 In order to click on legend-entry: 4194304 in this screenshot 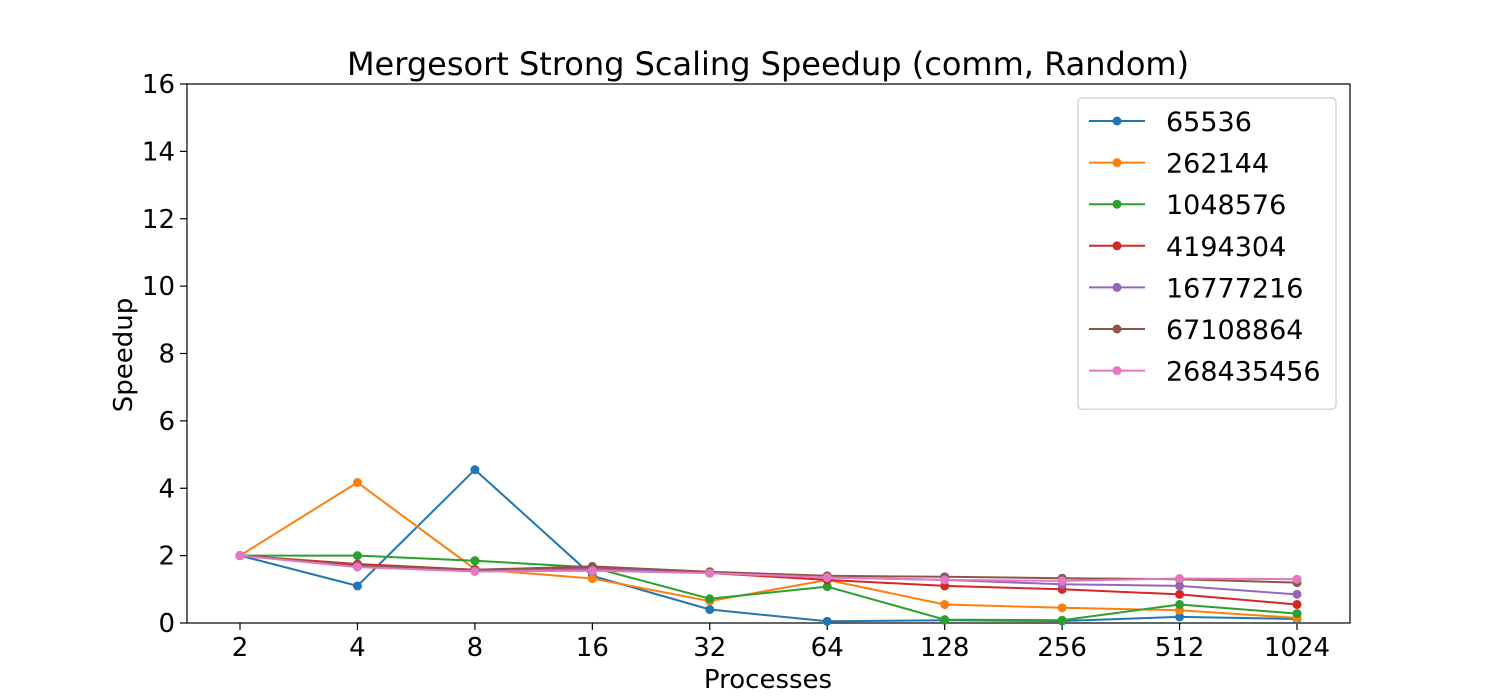, I will do `click(1187, 247)`.